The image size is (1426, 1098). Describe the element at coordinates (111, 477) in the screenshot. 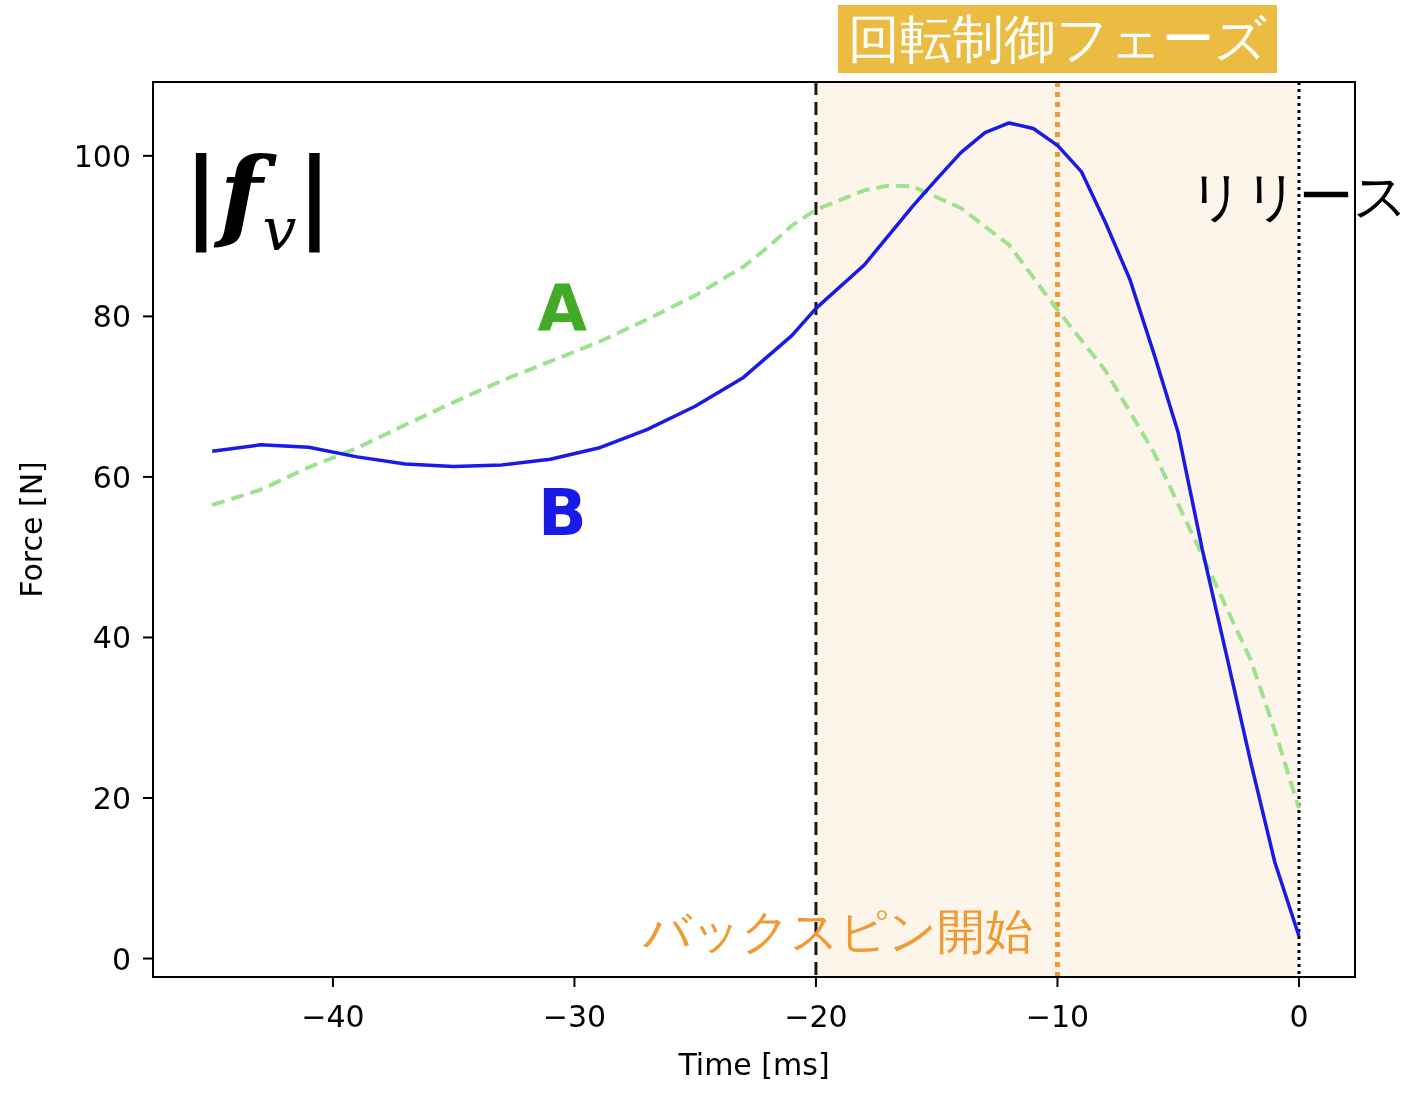

I see `y-tick-label: 60` at that location.